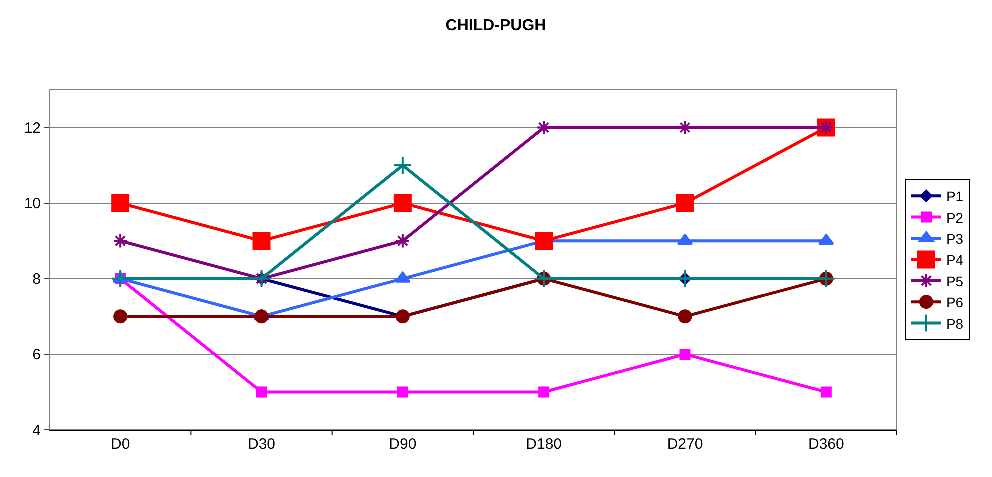 The width and height of the screenshot is (992, 477). Describe the element at coordinates (955, 281) in the screenshot. I see `legend-label: P5` at that location.